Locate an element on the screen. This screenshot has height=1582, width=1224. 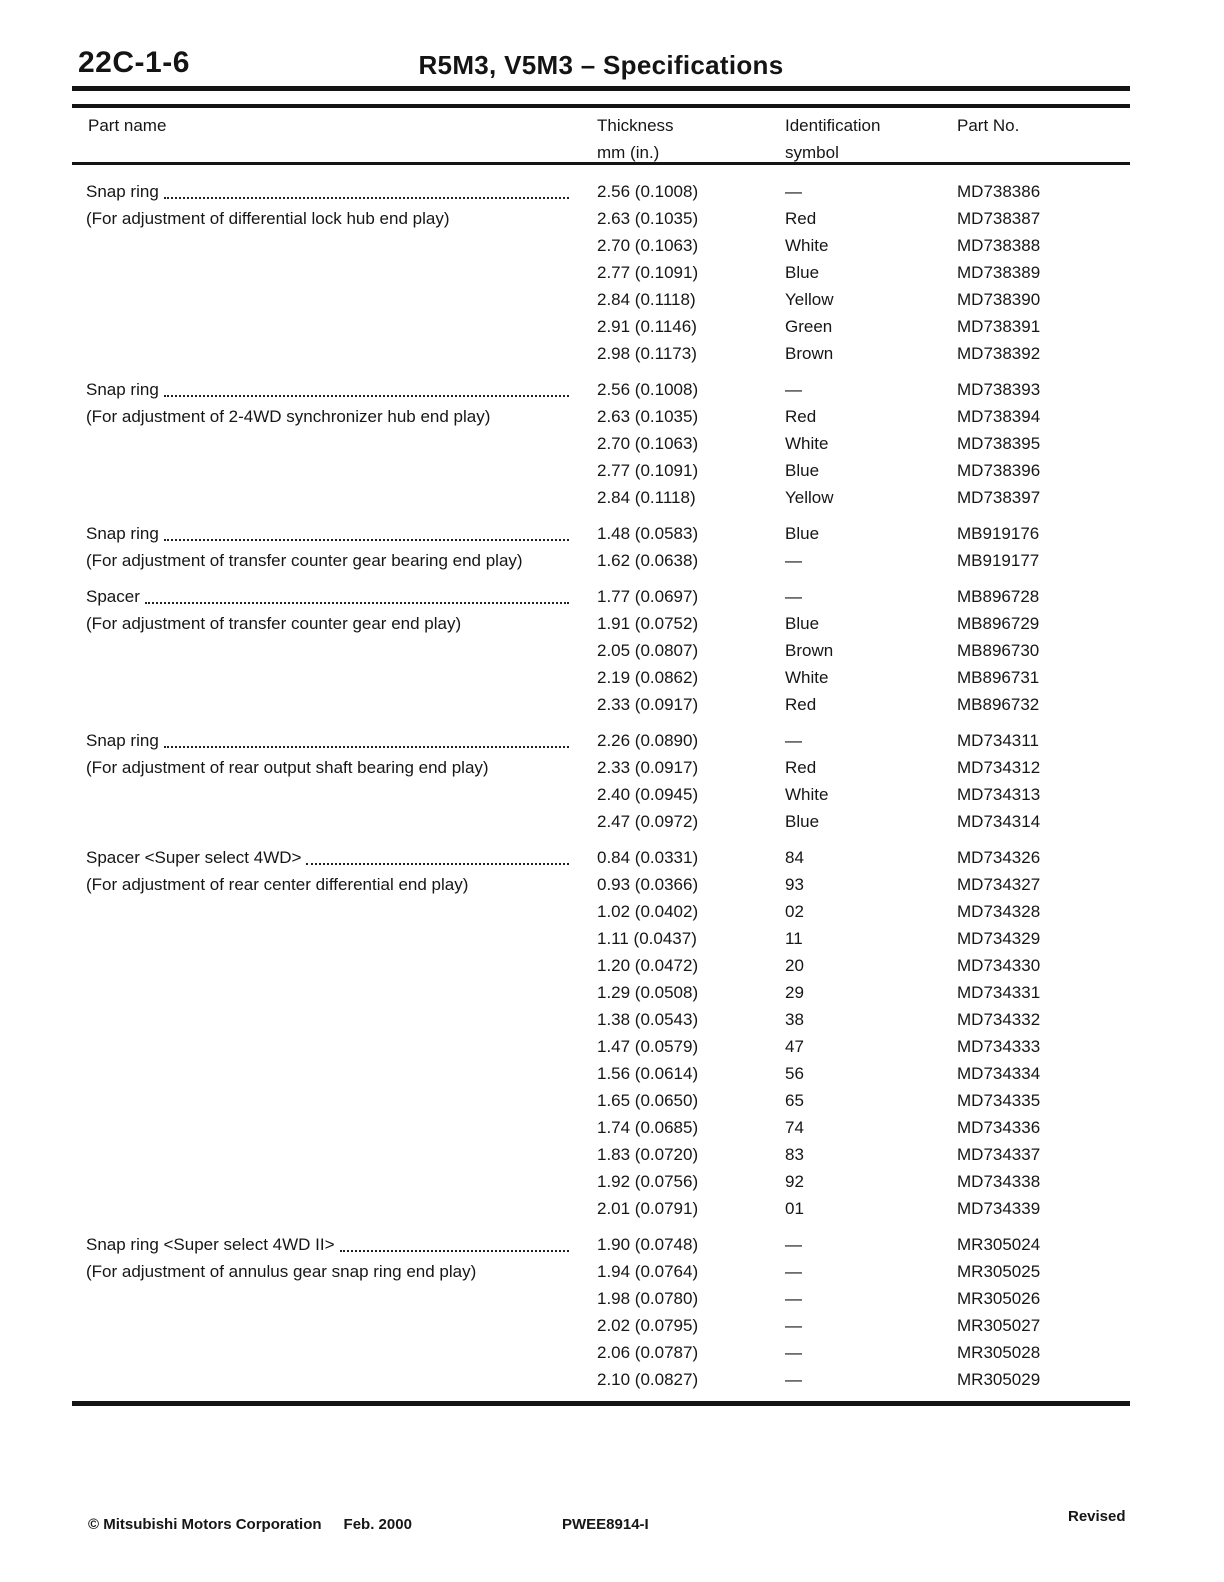
symbol-cell: 56 is located at coordinates (794, 1073).